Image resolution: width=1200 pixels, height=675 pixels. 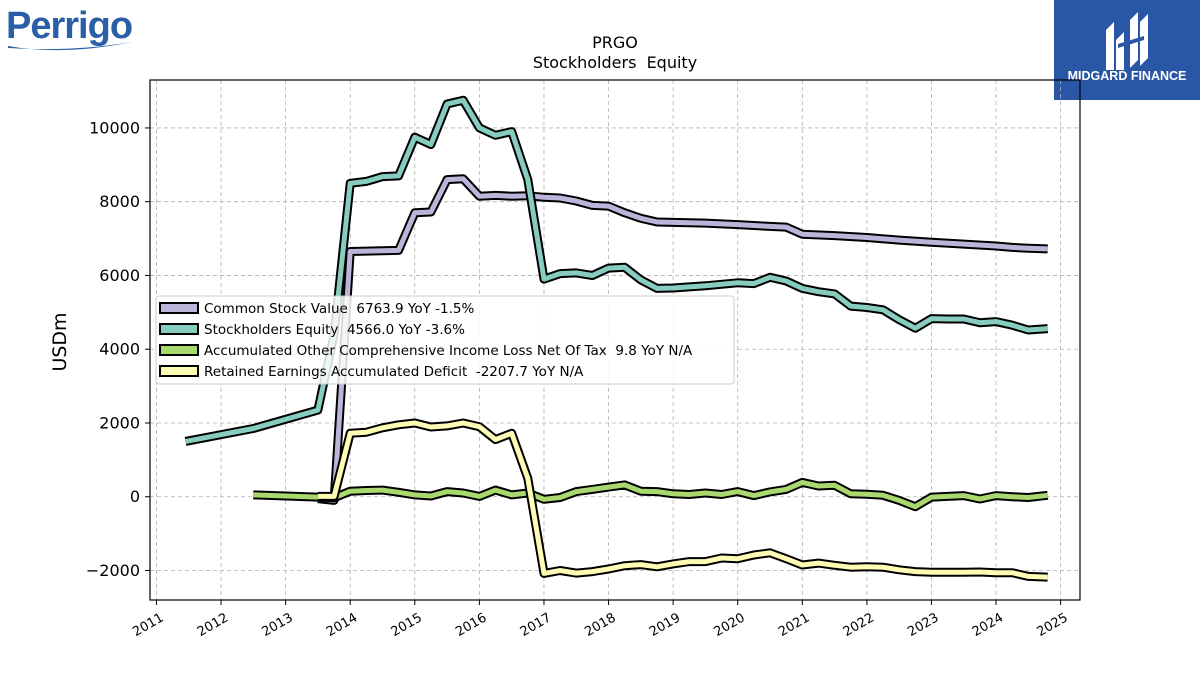 I want to click on x-tick-label: 2013, so click(x=277, y=625).